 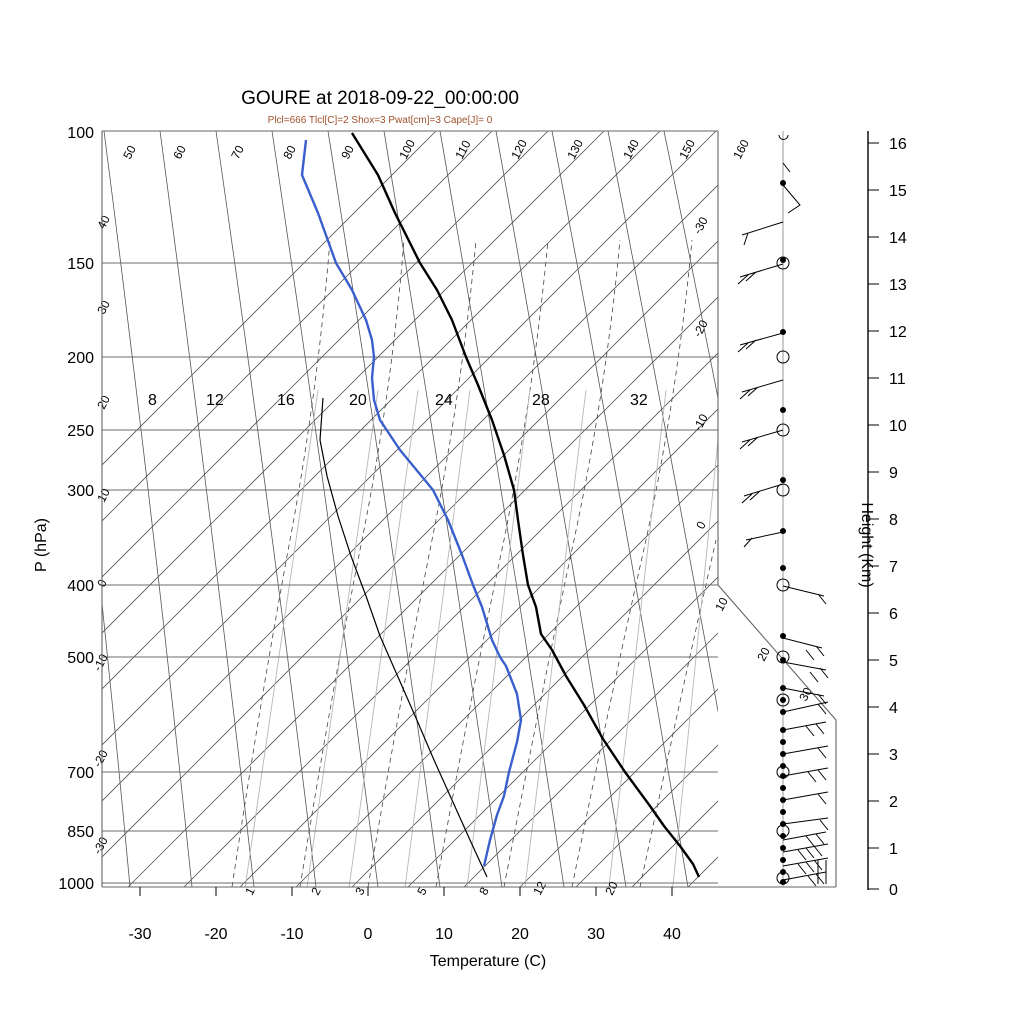 I want to click on svg-text: 60, so click(x=179, y=152).